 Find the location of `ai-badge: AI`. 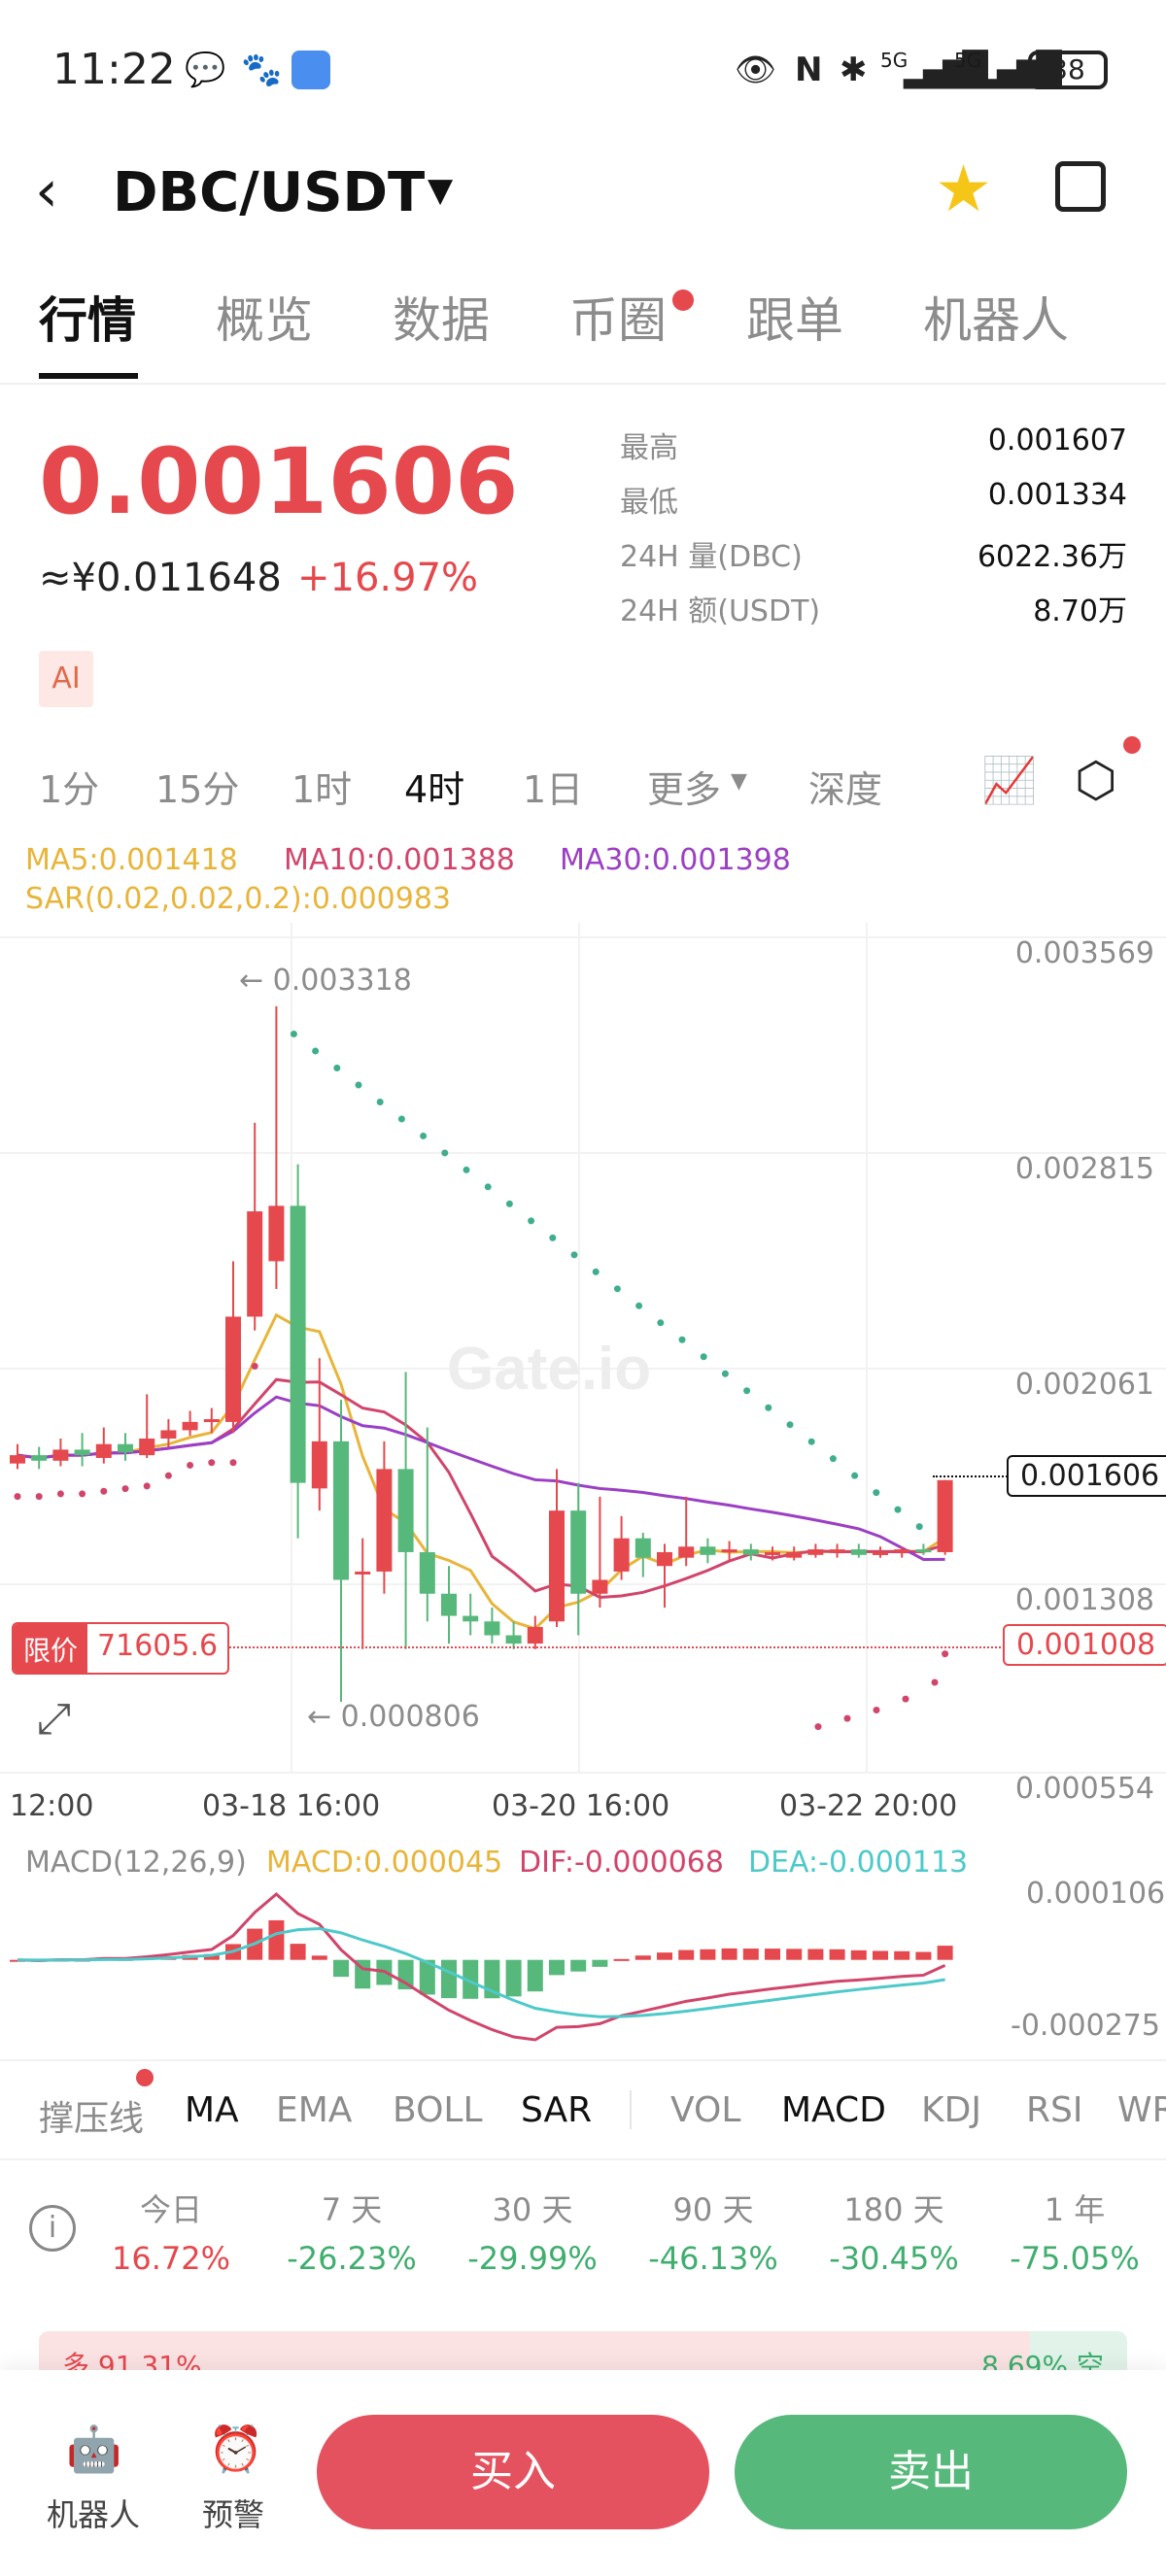

ai-badge: AI is located at coordinates (66, 679).